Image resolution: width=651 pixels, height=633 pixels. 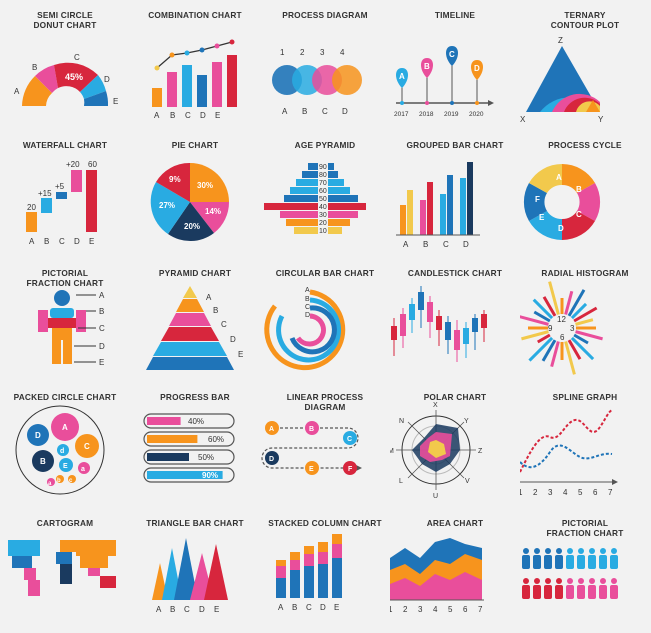 I want to click on svg-text: 1, so click(x=282, y=52).